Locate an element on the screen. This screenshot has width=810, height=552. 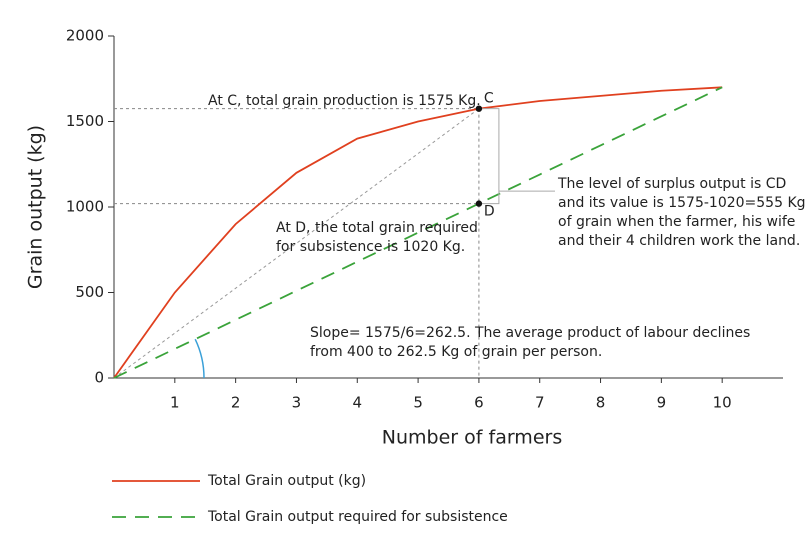
legend-label: Total Grain output (kg) is located at coordinates (286, 481).